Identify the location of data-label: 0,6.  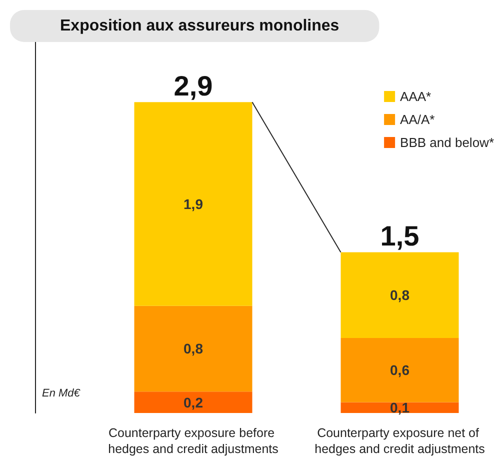
(400, 370).